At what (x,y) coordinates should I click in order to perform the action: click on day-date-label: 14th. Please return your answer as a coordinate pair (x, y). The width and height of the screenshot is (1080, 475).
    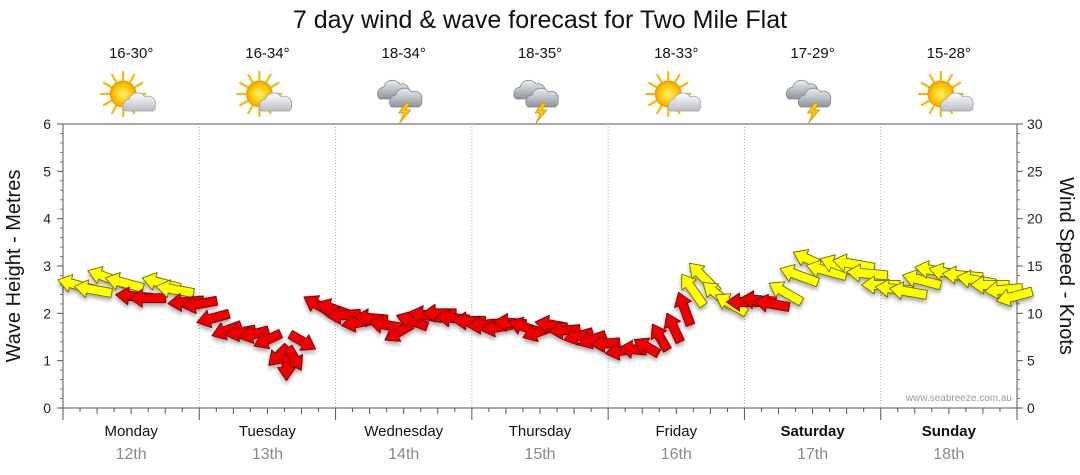
    Looking at the image, I should click on (403, 454).